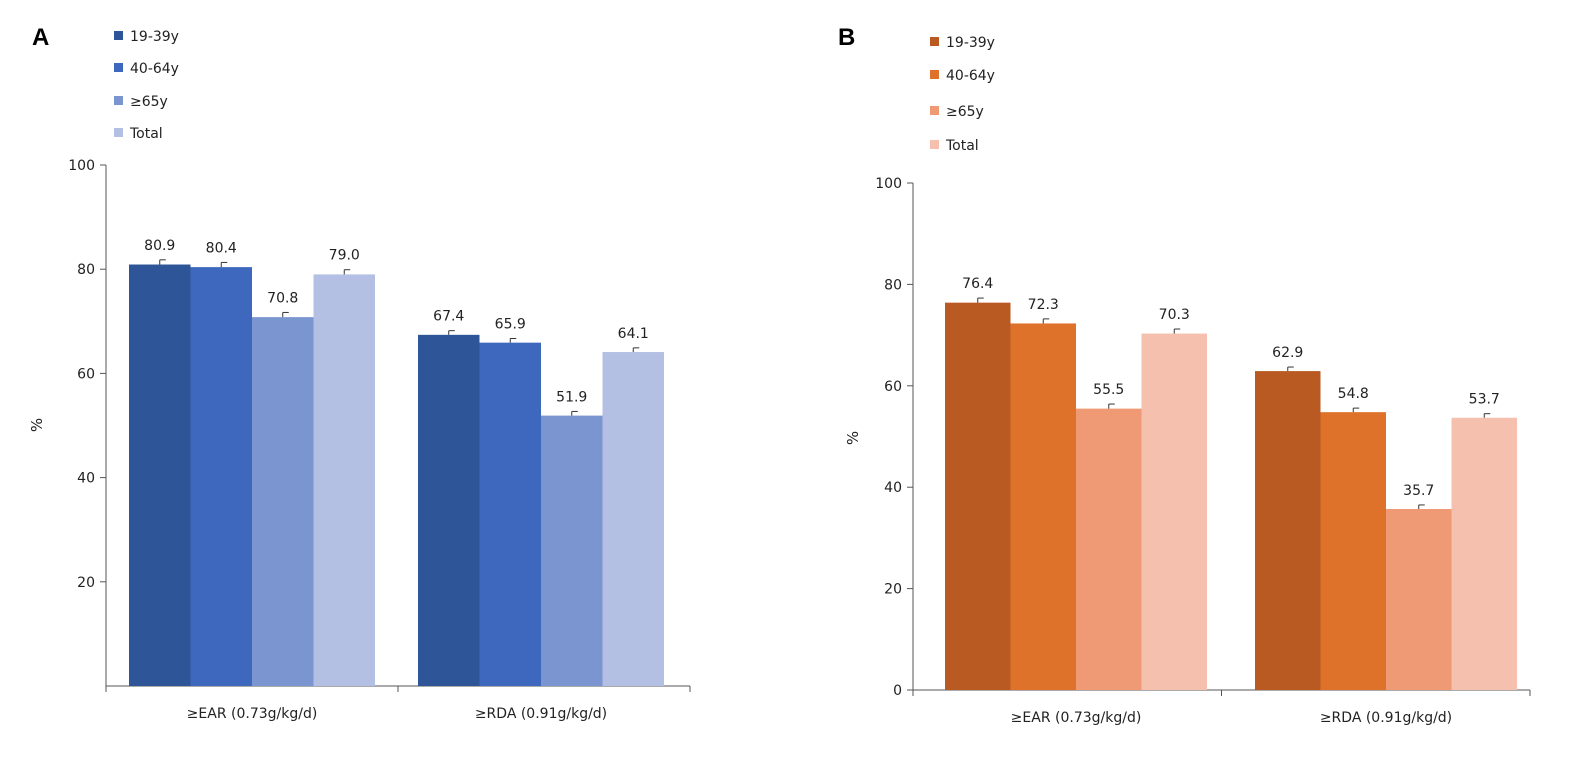 The width and height of the screenshot is (1592, 762). What do you see at coordinates (1484, 400) in the screenshot?
I see `data-label: 53.7` at bounding box center [1484, 400].